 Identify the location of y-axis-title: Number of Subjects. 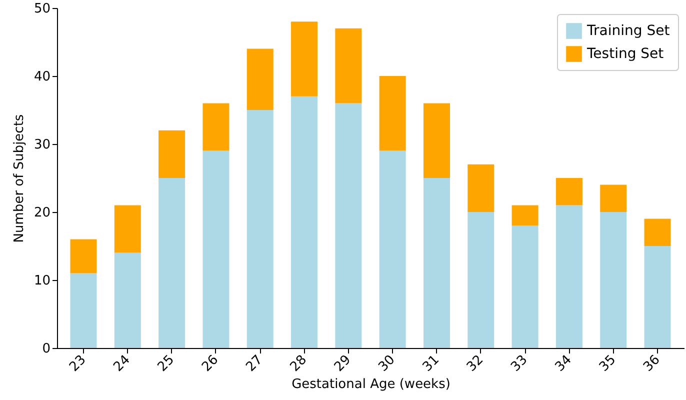
(19, 178).